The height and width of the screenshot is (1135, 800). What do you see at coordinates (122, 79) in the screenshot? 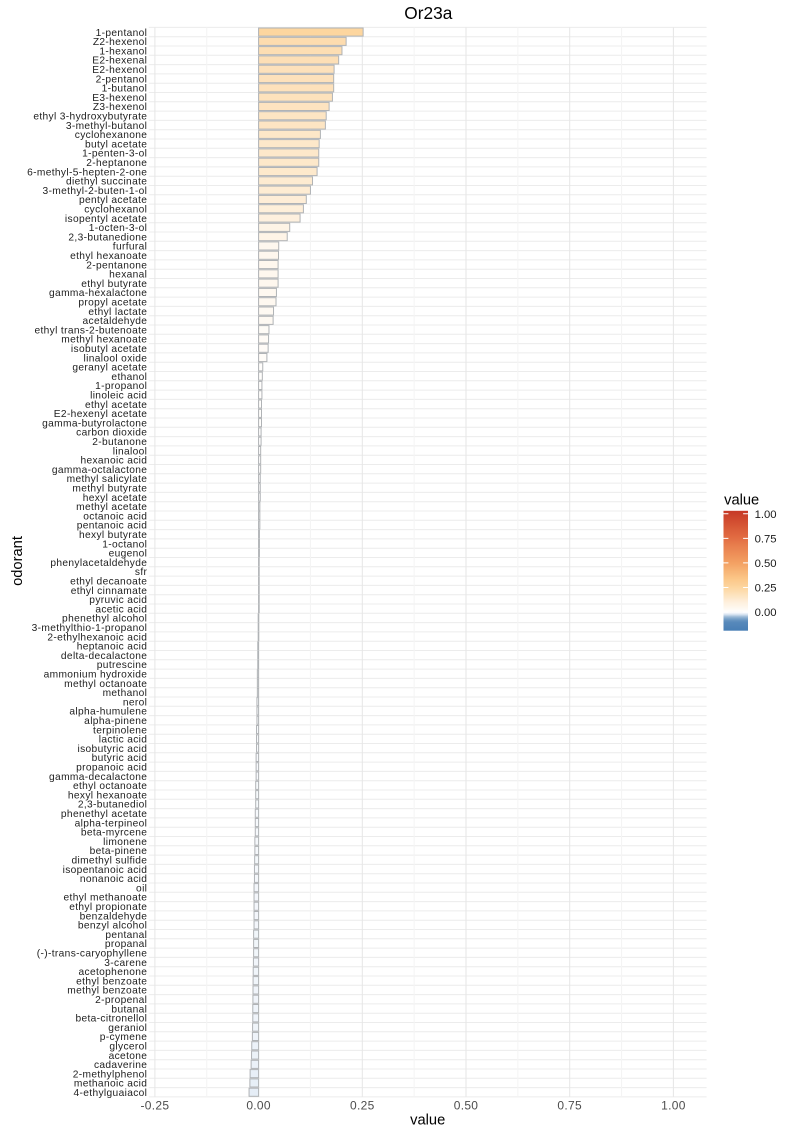
I see `svg-text: 2-pentanol` at bounding box center [122, 79].